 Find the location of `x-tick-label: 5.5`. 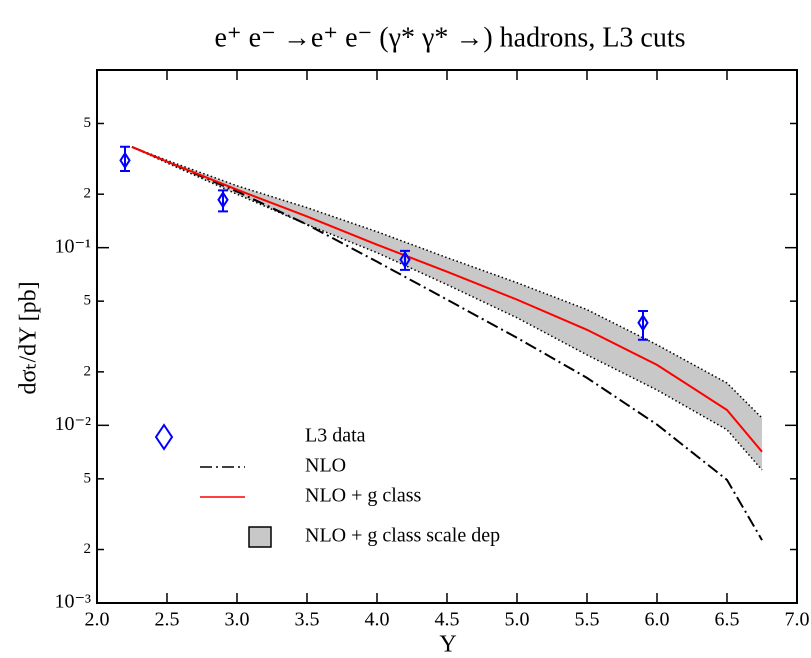

x-tick-label: 5.5 is located at coordinates (587, 620).